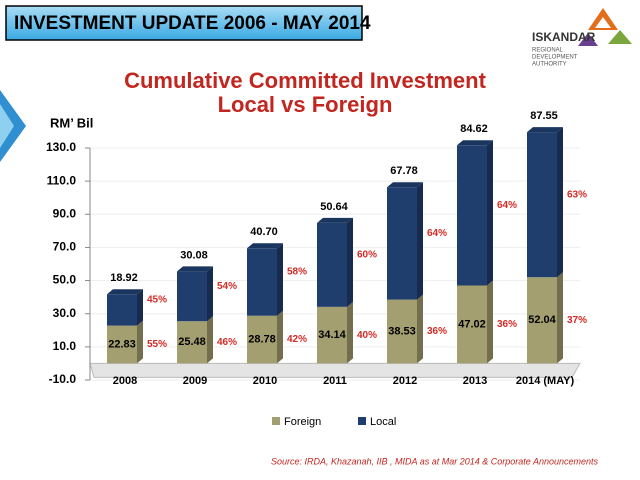  Describe the element at coordinates (157, 344) in the screenshot. I see `share-label: 55%` at that location.